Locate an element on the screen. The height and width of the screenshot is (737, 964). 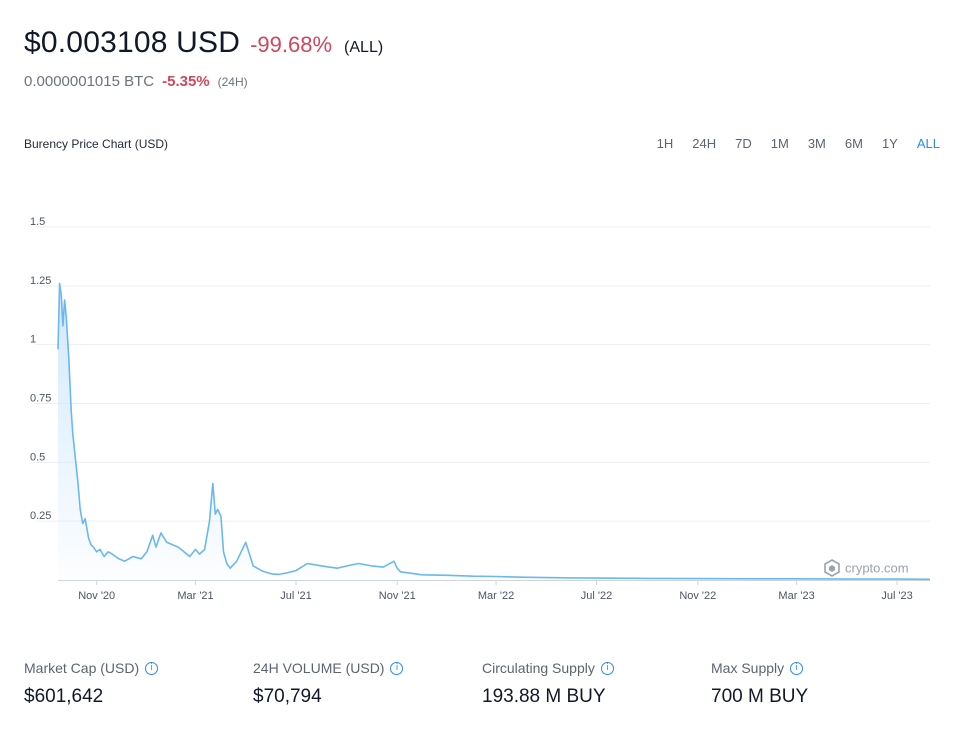
crypto-com-logo-icon is located at coordinates (832, 568).